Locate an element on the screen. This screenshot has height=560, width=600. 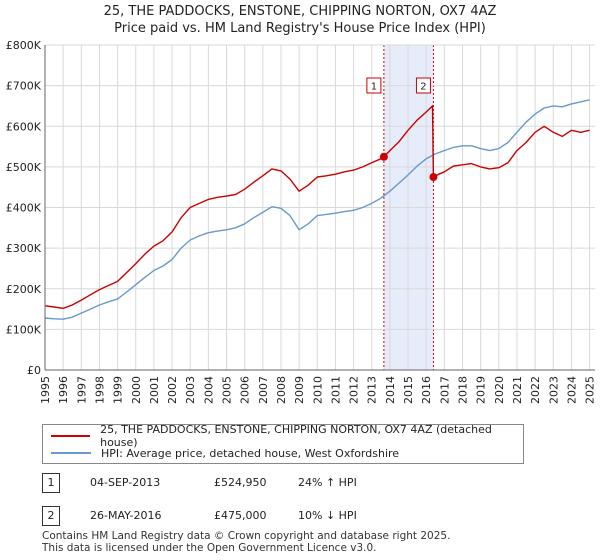
sale-label-text: 2 is located at coordinates (423, 87).